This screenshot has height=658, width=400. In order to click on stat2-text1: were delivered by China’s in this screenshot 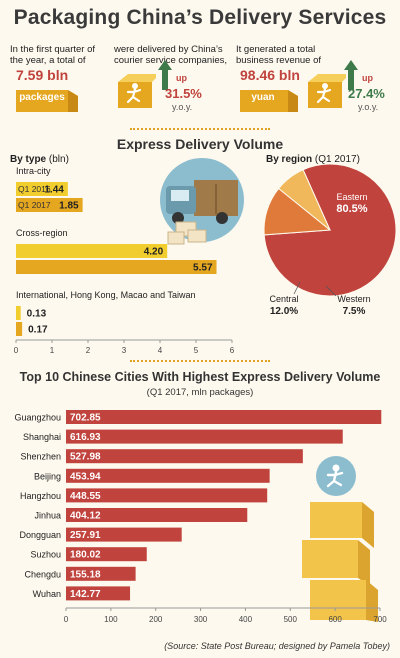, I will do `click(168, 49)`.